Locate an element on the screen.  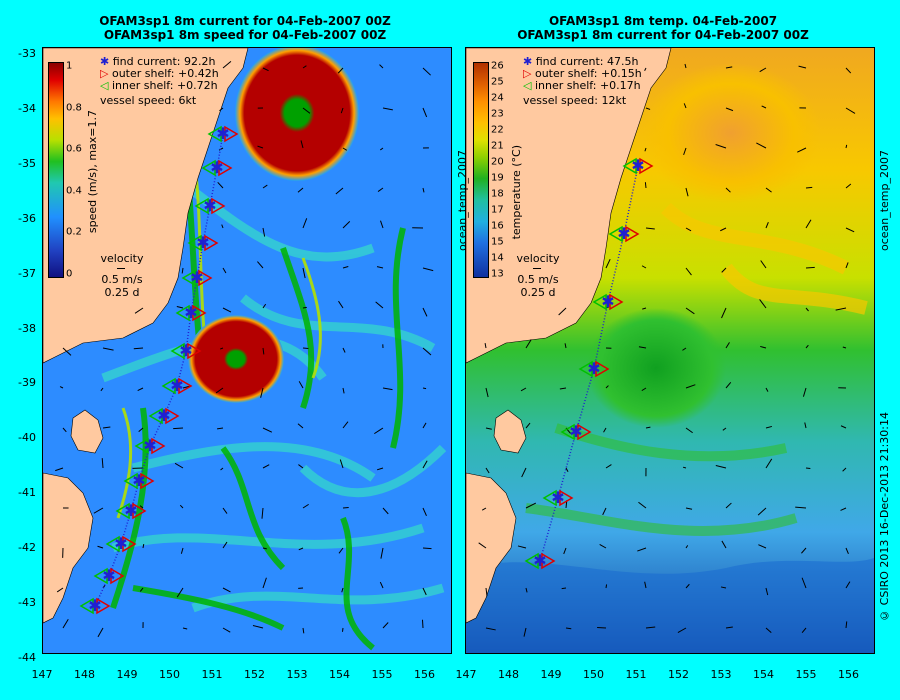
right-legend-find: ✱ find current: 47.5h is located at coordinates (582, 62).